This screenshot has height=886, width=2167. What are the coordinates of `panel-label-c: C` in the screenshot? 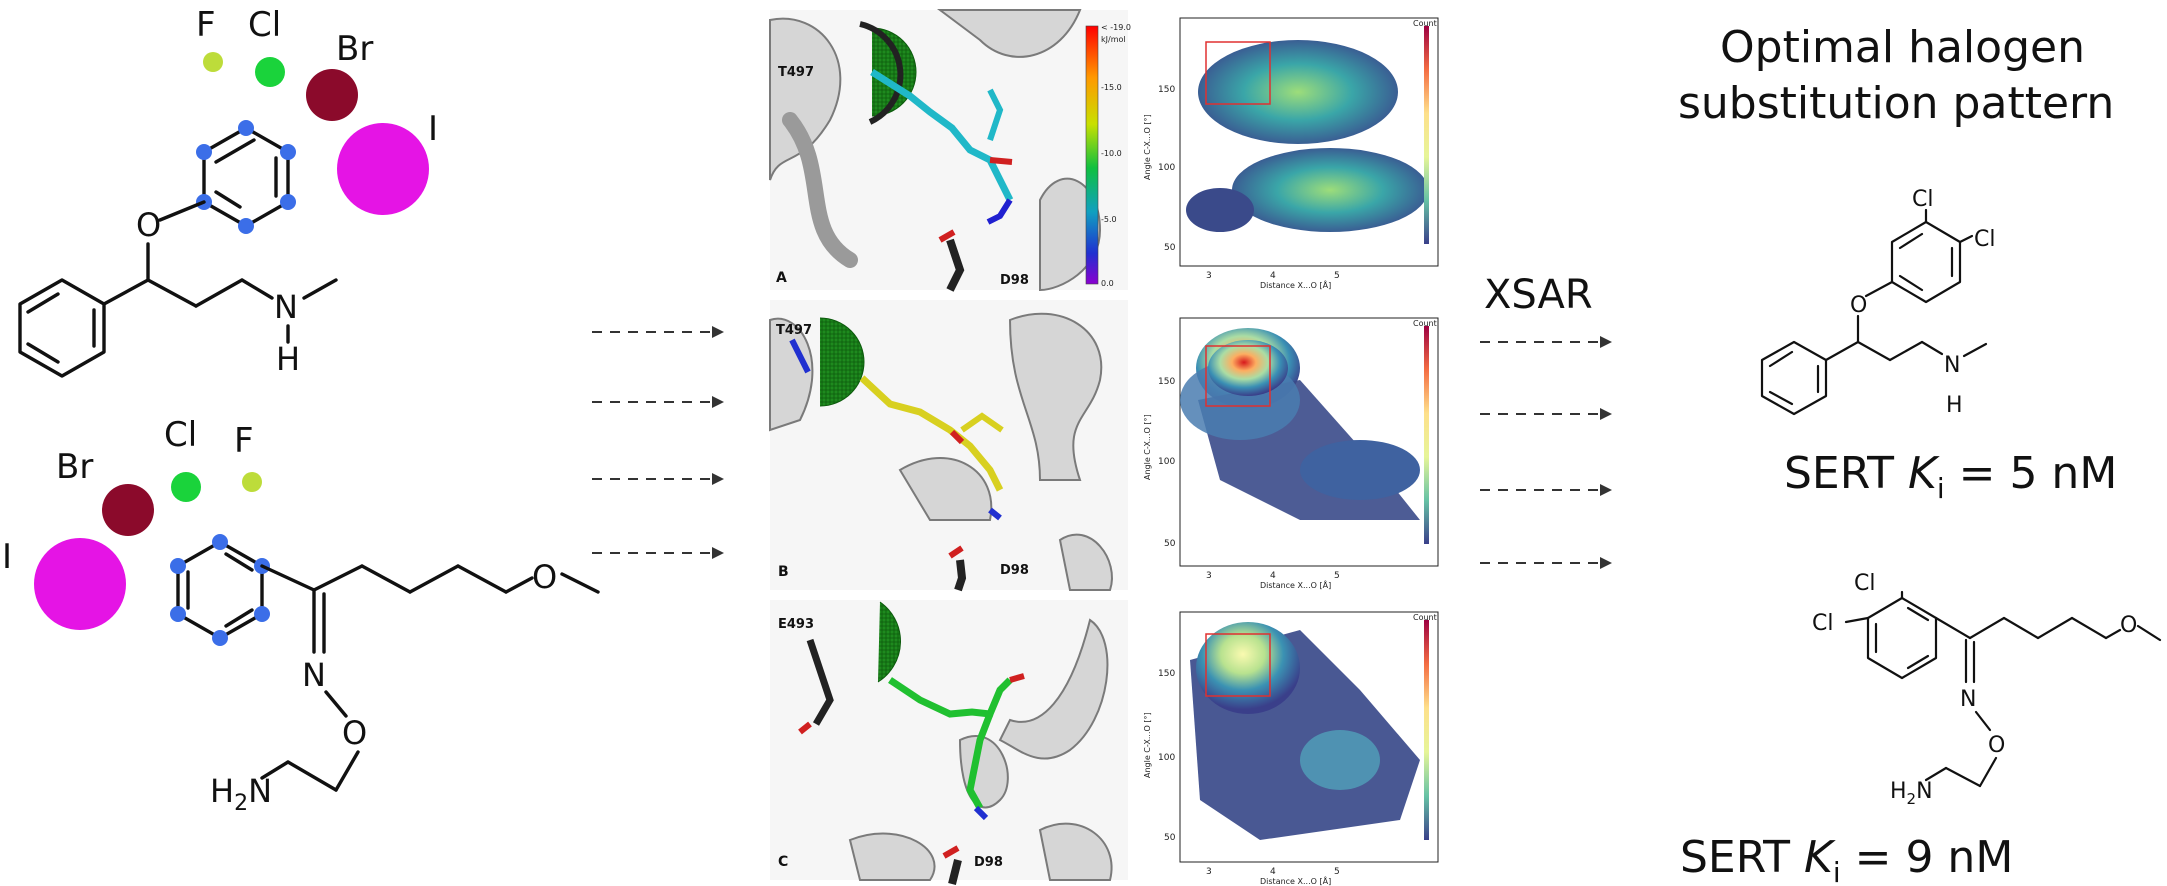 It's located at (783, 862).